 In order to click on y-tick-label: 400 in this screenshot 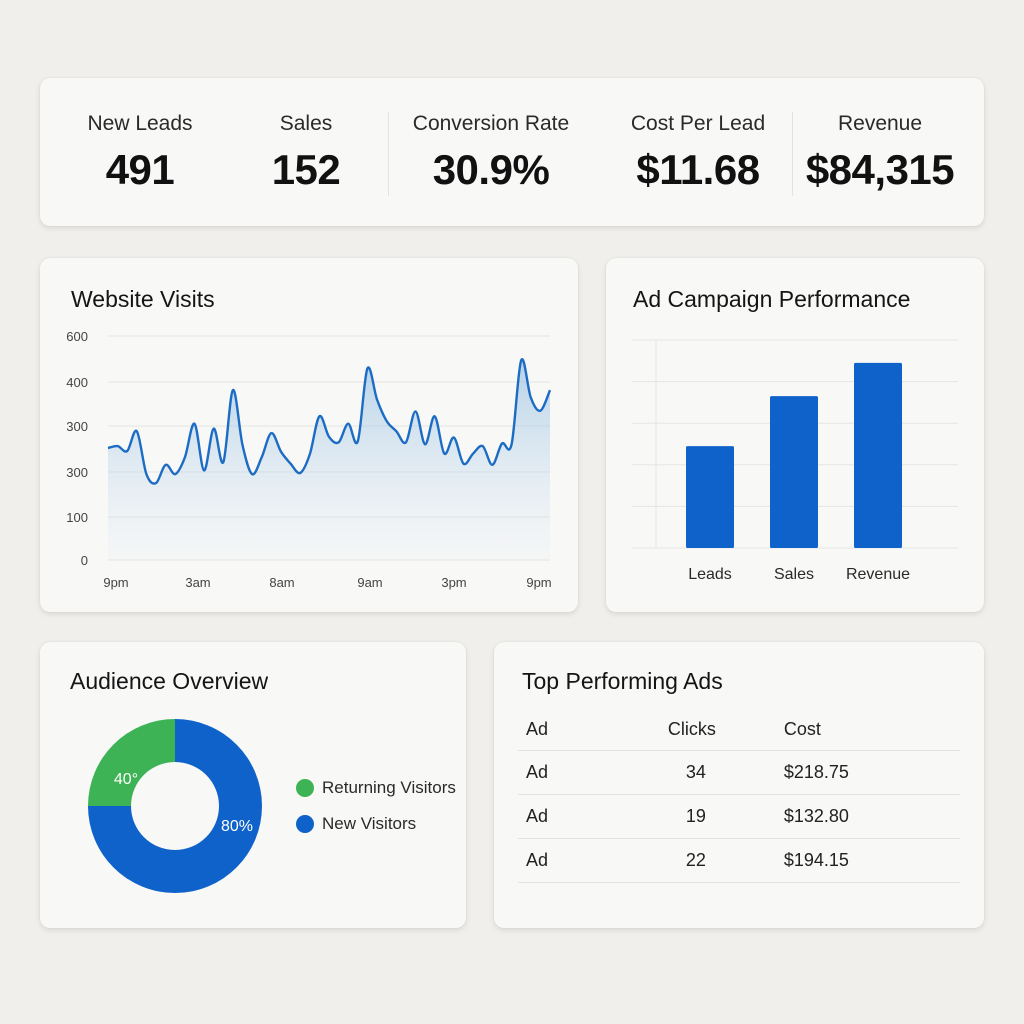, I will do `click(77, 382)`.